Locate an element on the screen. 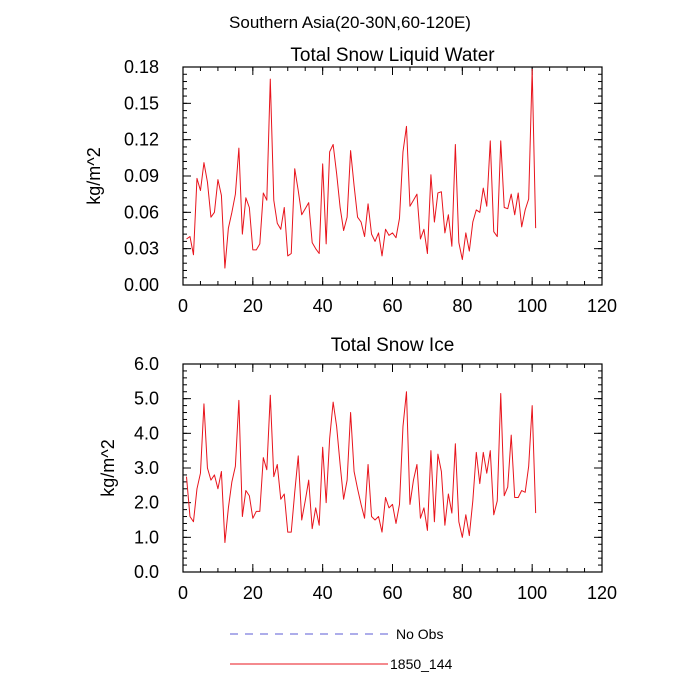 Image resolution: width=700 pixels, height=700 pixels. legend-label-1850-144: 1850_144 is located at coordinates (421, 664).